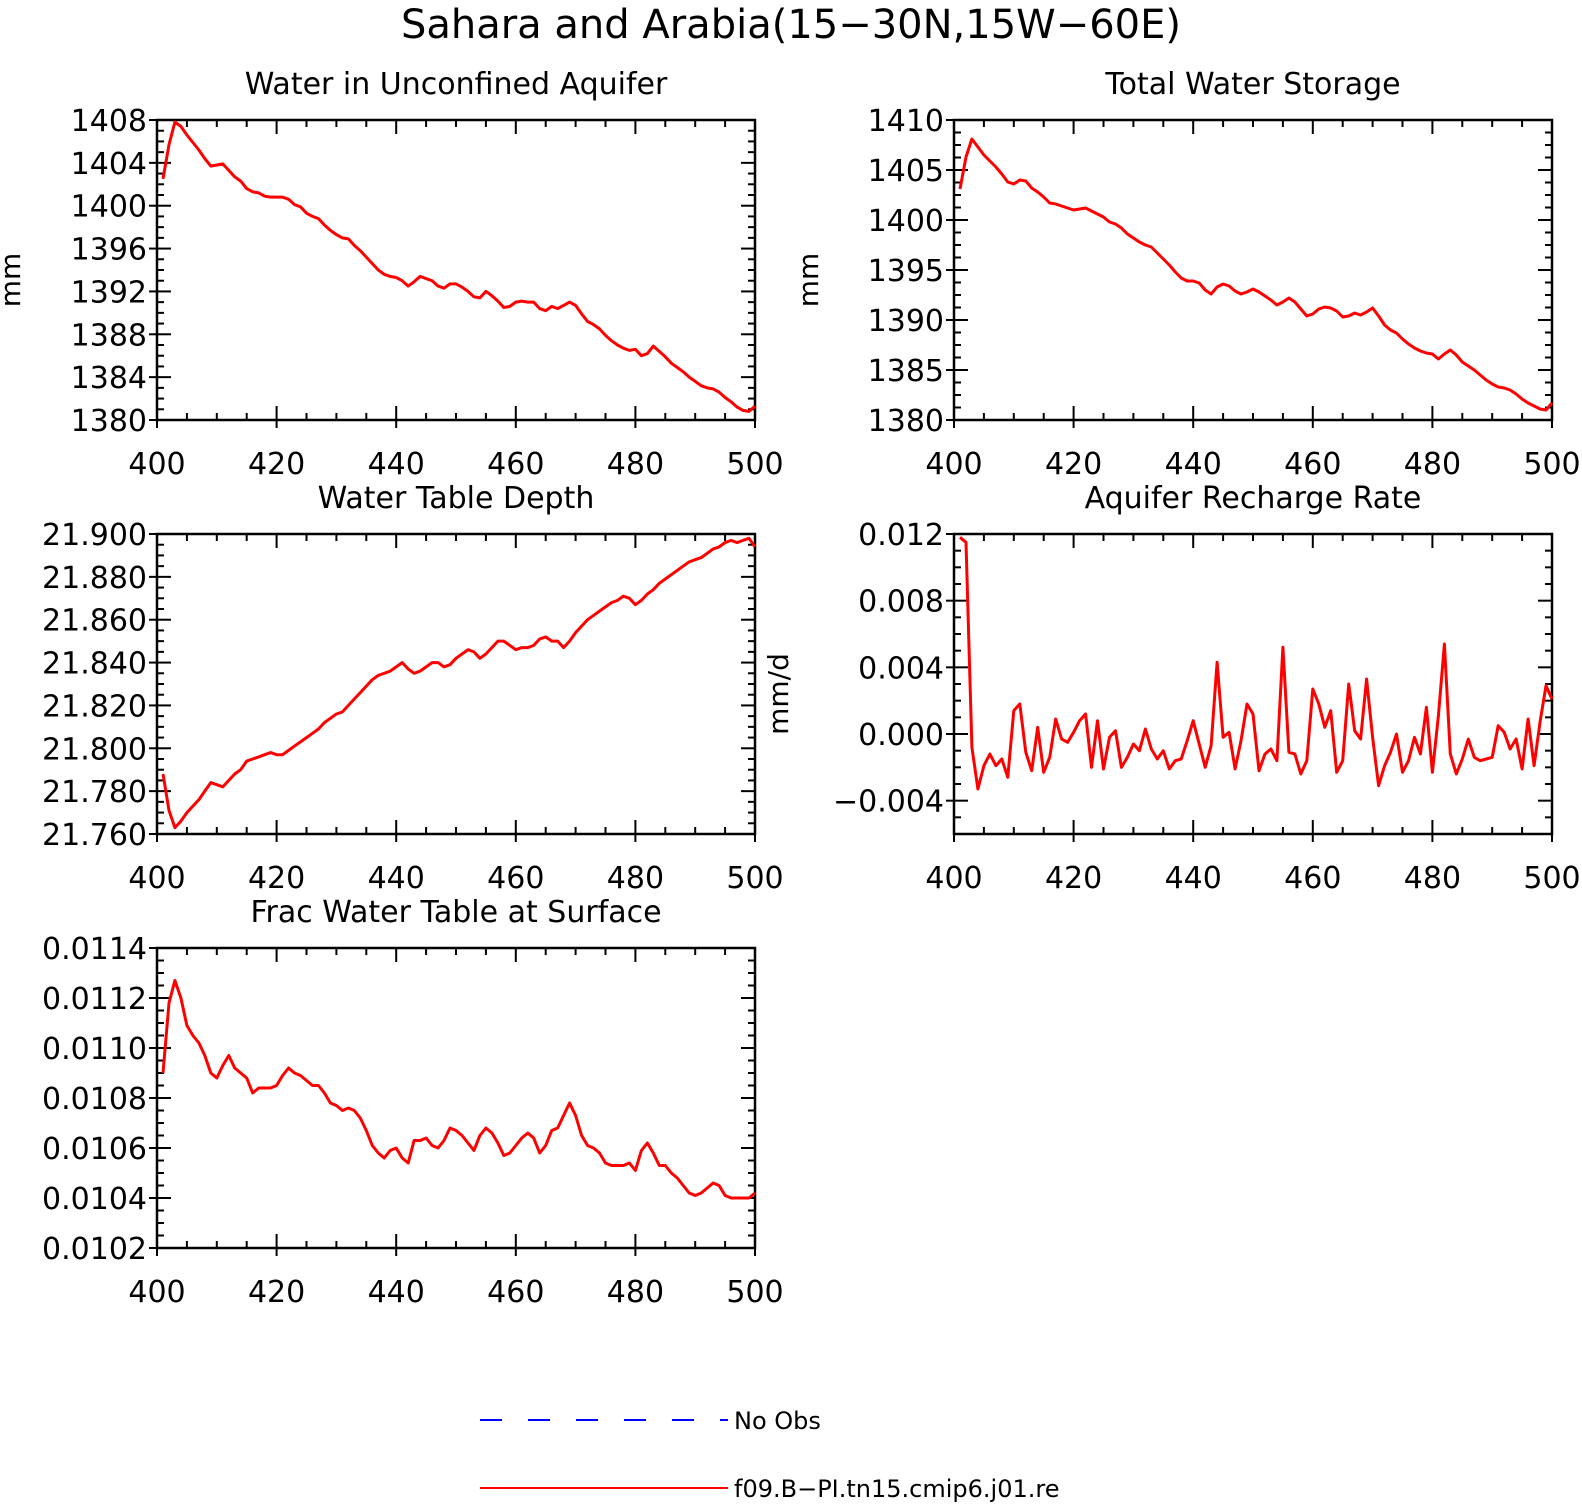 The image size is (1582, 1508). What do you see at coordinates (94, 1149) in the screenshot?
I see `y-tick-label: 0.0106` at bounding box center [94, 1149].